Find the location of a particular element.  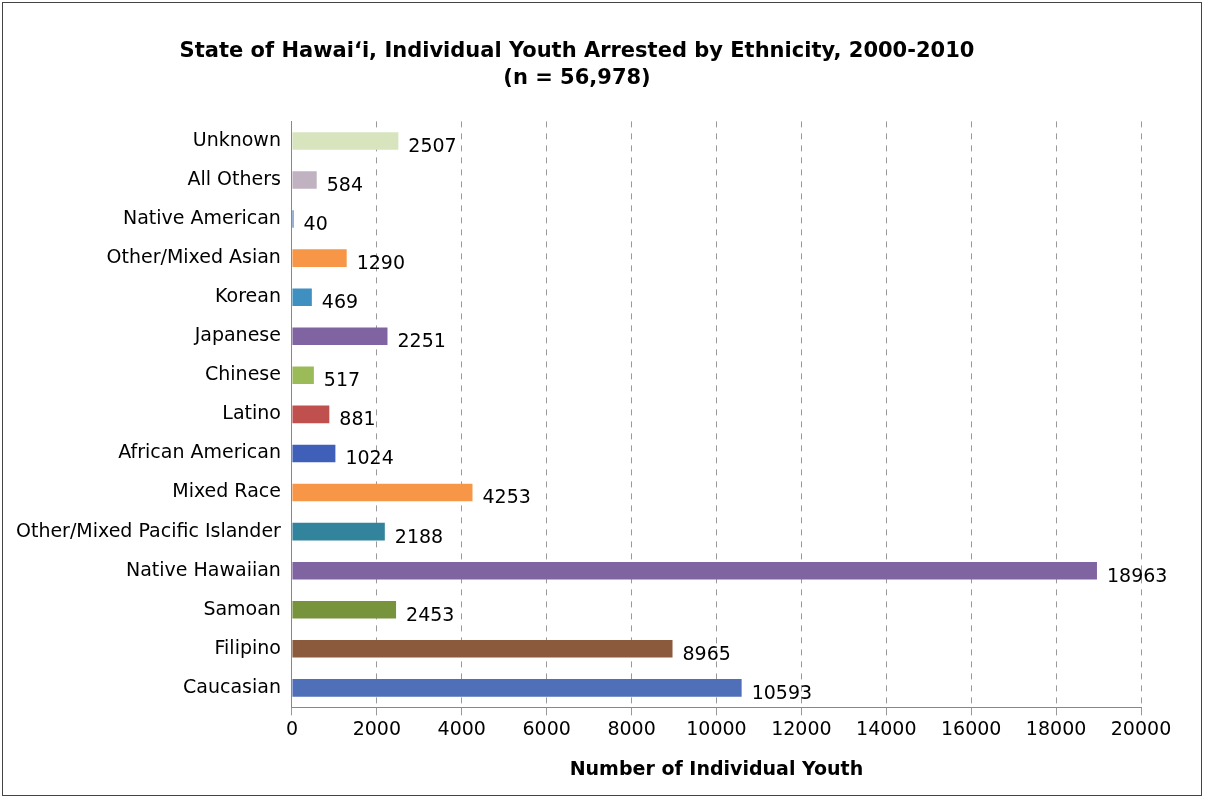

data-label: 1024 is located at coordinates (369, 457).